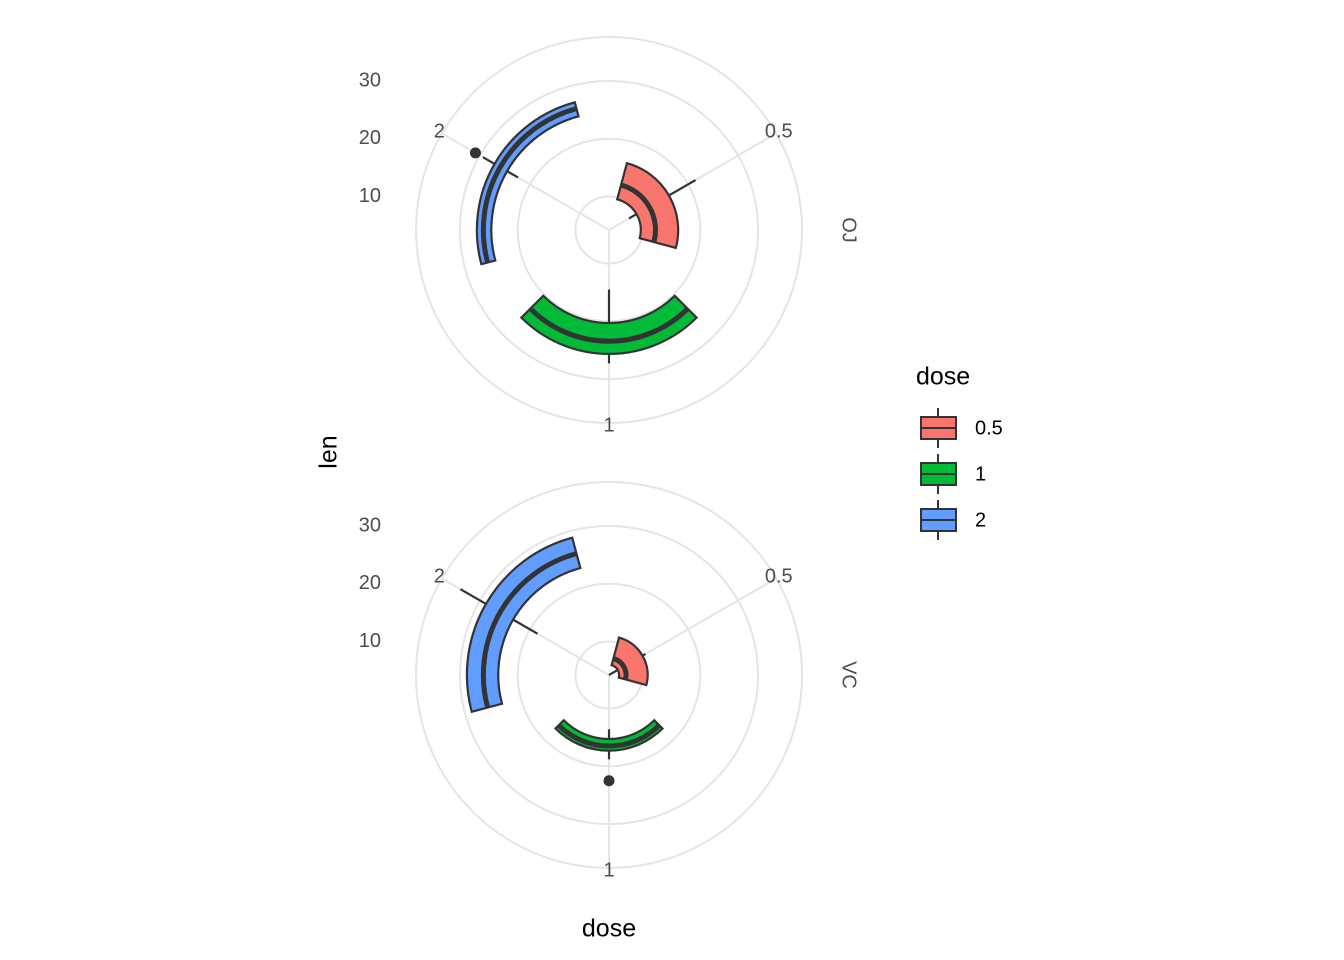  I want to click on y-axis-title: len, so click(329, 451).